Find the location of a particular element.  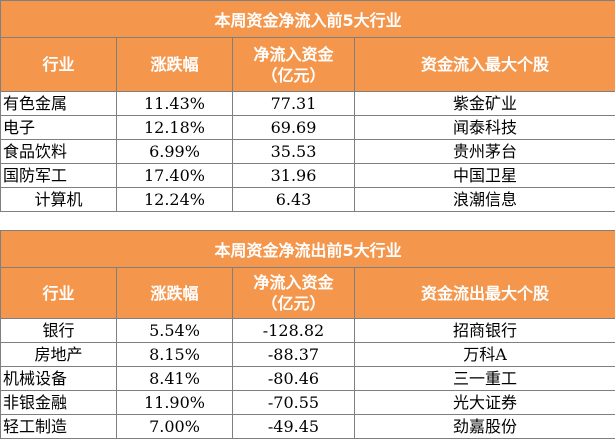

inflow-header-row: 行业 涨跌幅 净流入资金 （亿元） 资金流入最大个股 is located at coordinates (307, 64).